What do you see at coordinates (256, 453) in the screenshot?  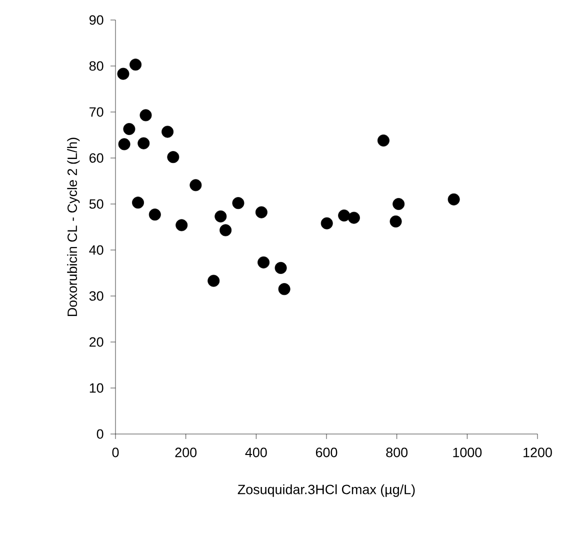 I see `x-tick-label: 400` at bounding box center [256, 453].